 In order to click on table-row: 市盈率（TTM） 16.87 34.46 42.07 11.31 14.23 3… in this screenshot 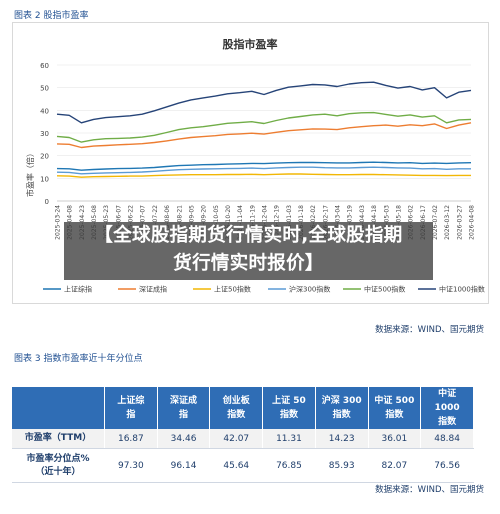, I will do `click(243, 439)`.